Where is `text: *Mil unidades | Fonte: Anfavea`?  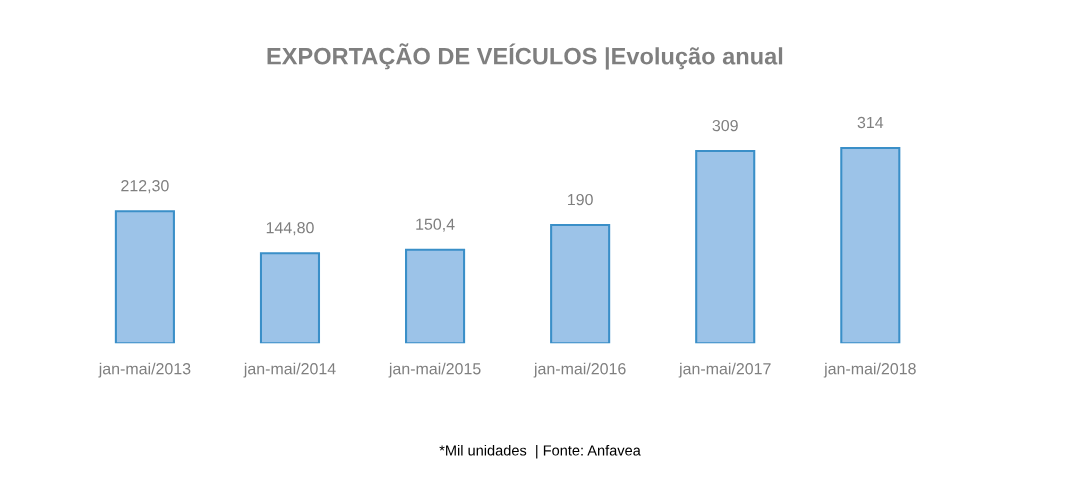
text: *Mil unidades | Fonte: Anfavea is located at coordinates (540, 451).